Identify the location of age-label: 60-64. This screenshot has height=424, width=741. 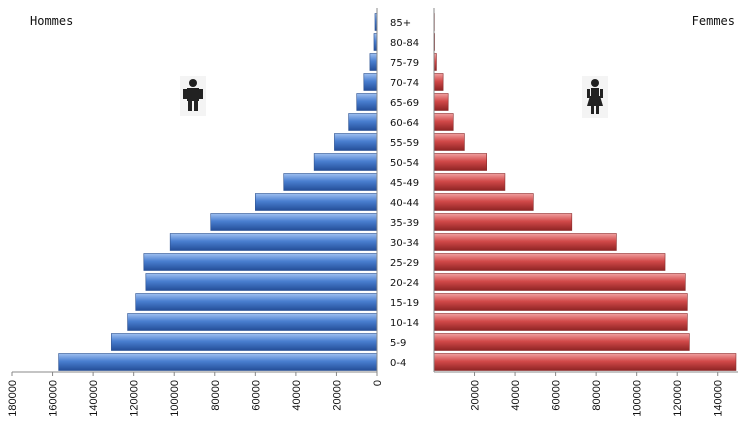
(404, 123).